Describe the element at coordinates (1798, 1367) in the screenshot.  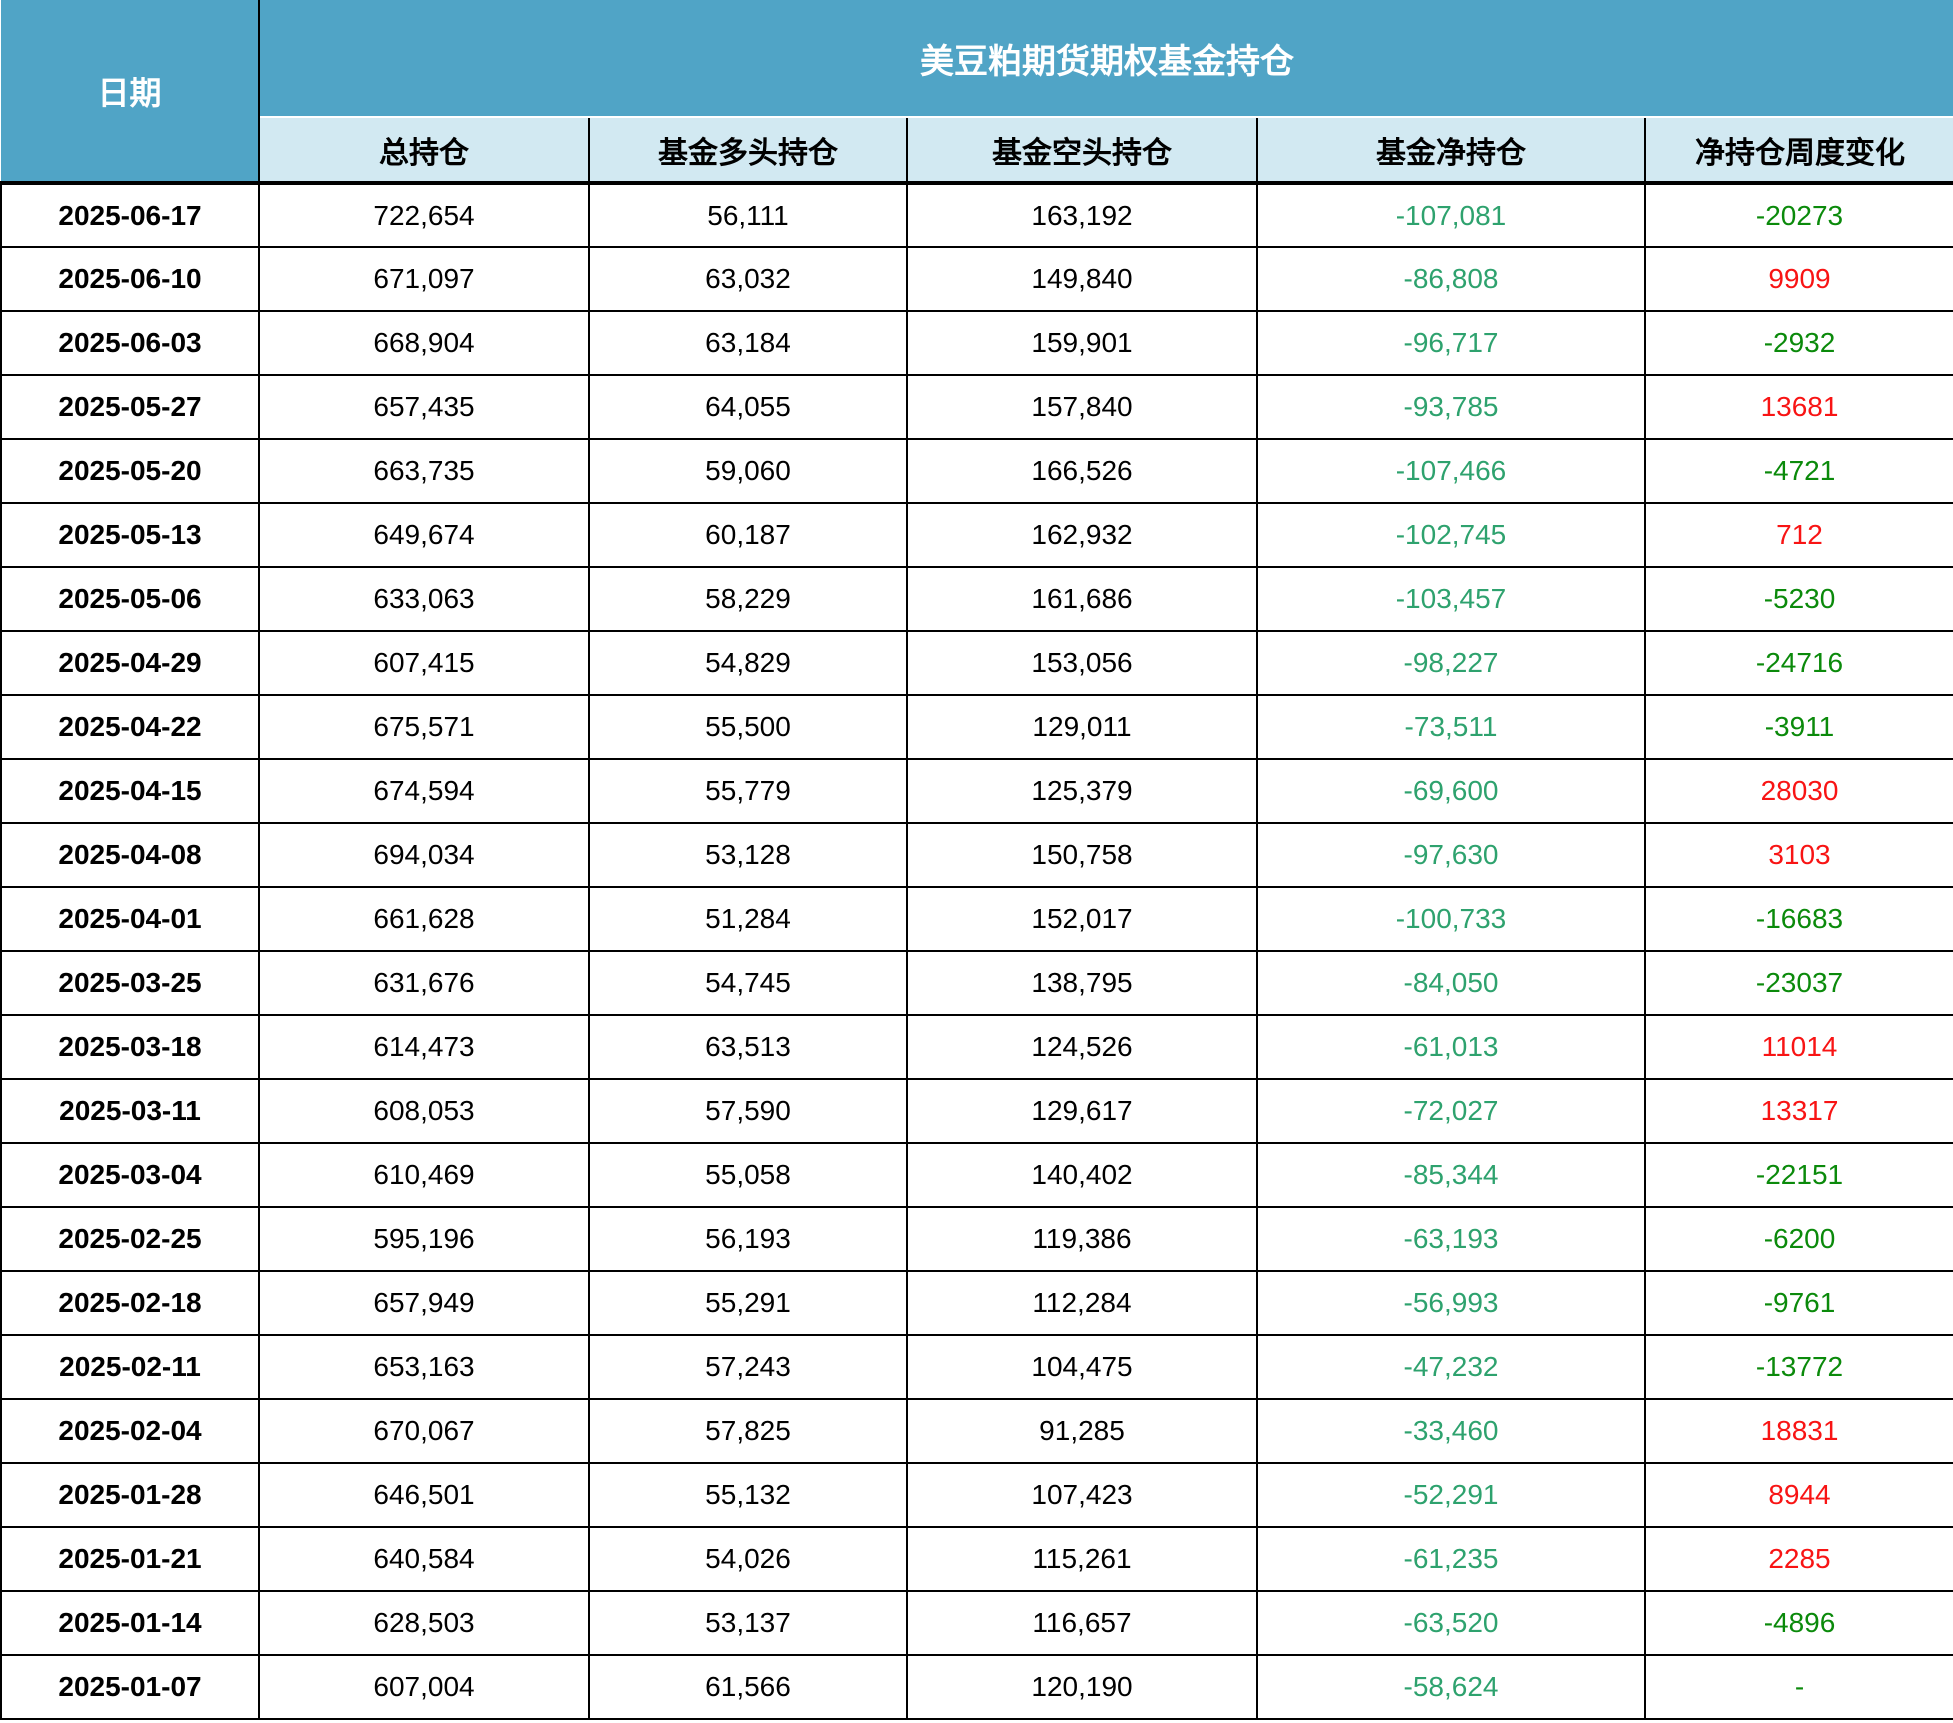
I see `net-change-cell: -13772` at that location.